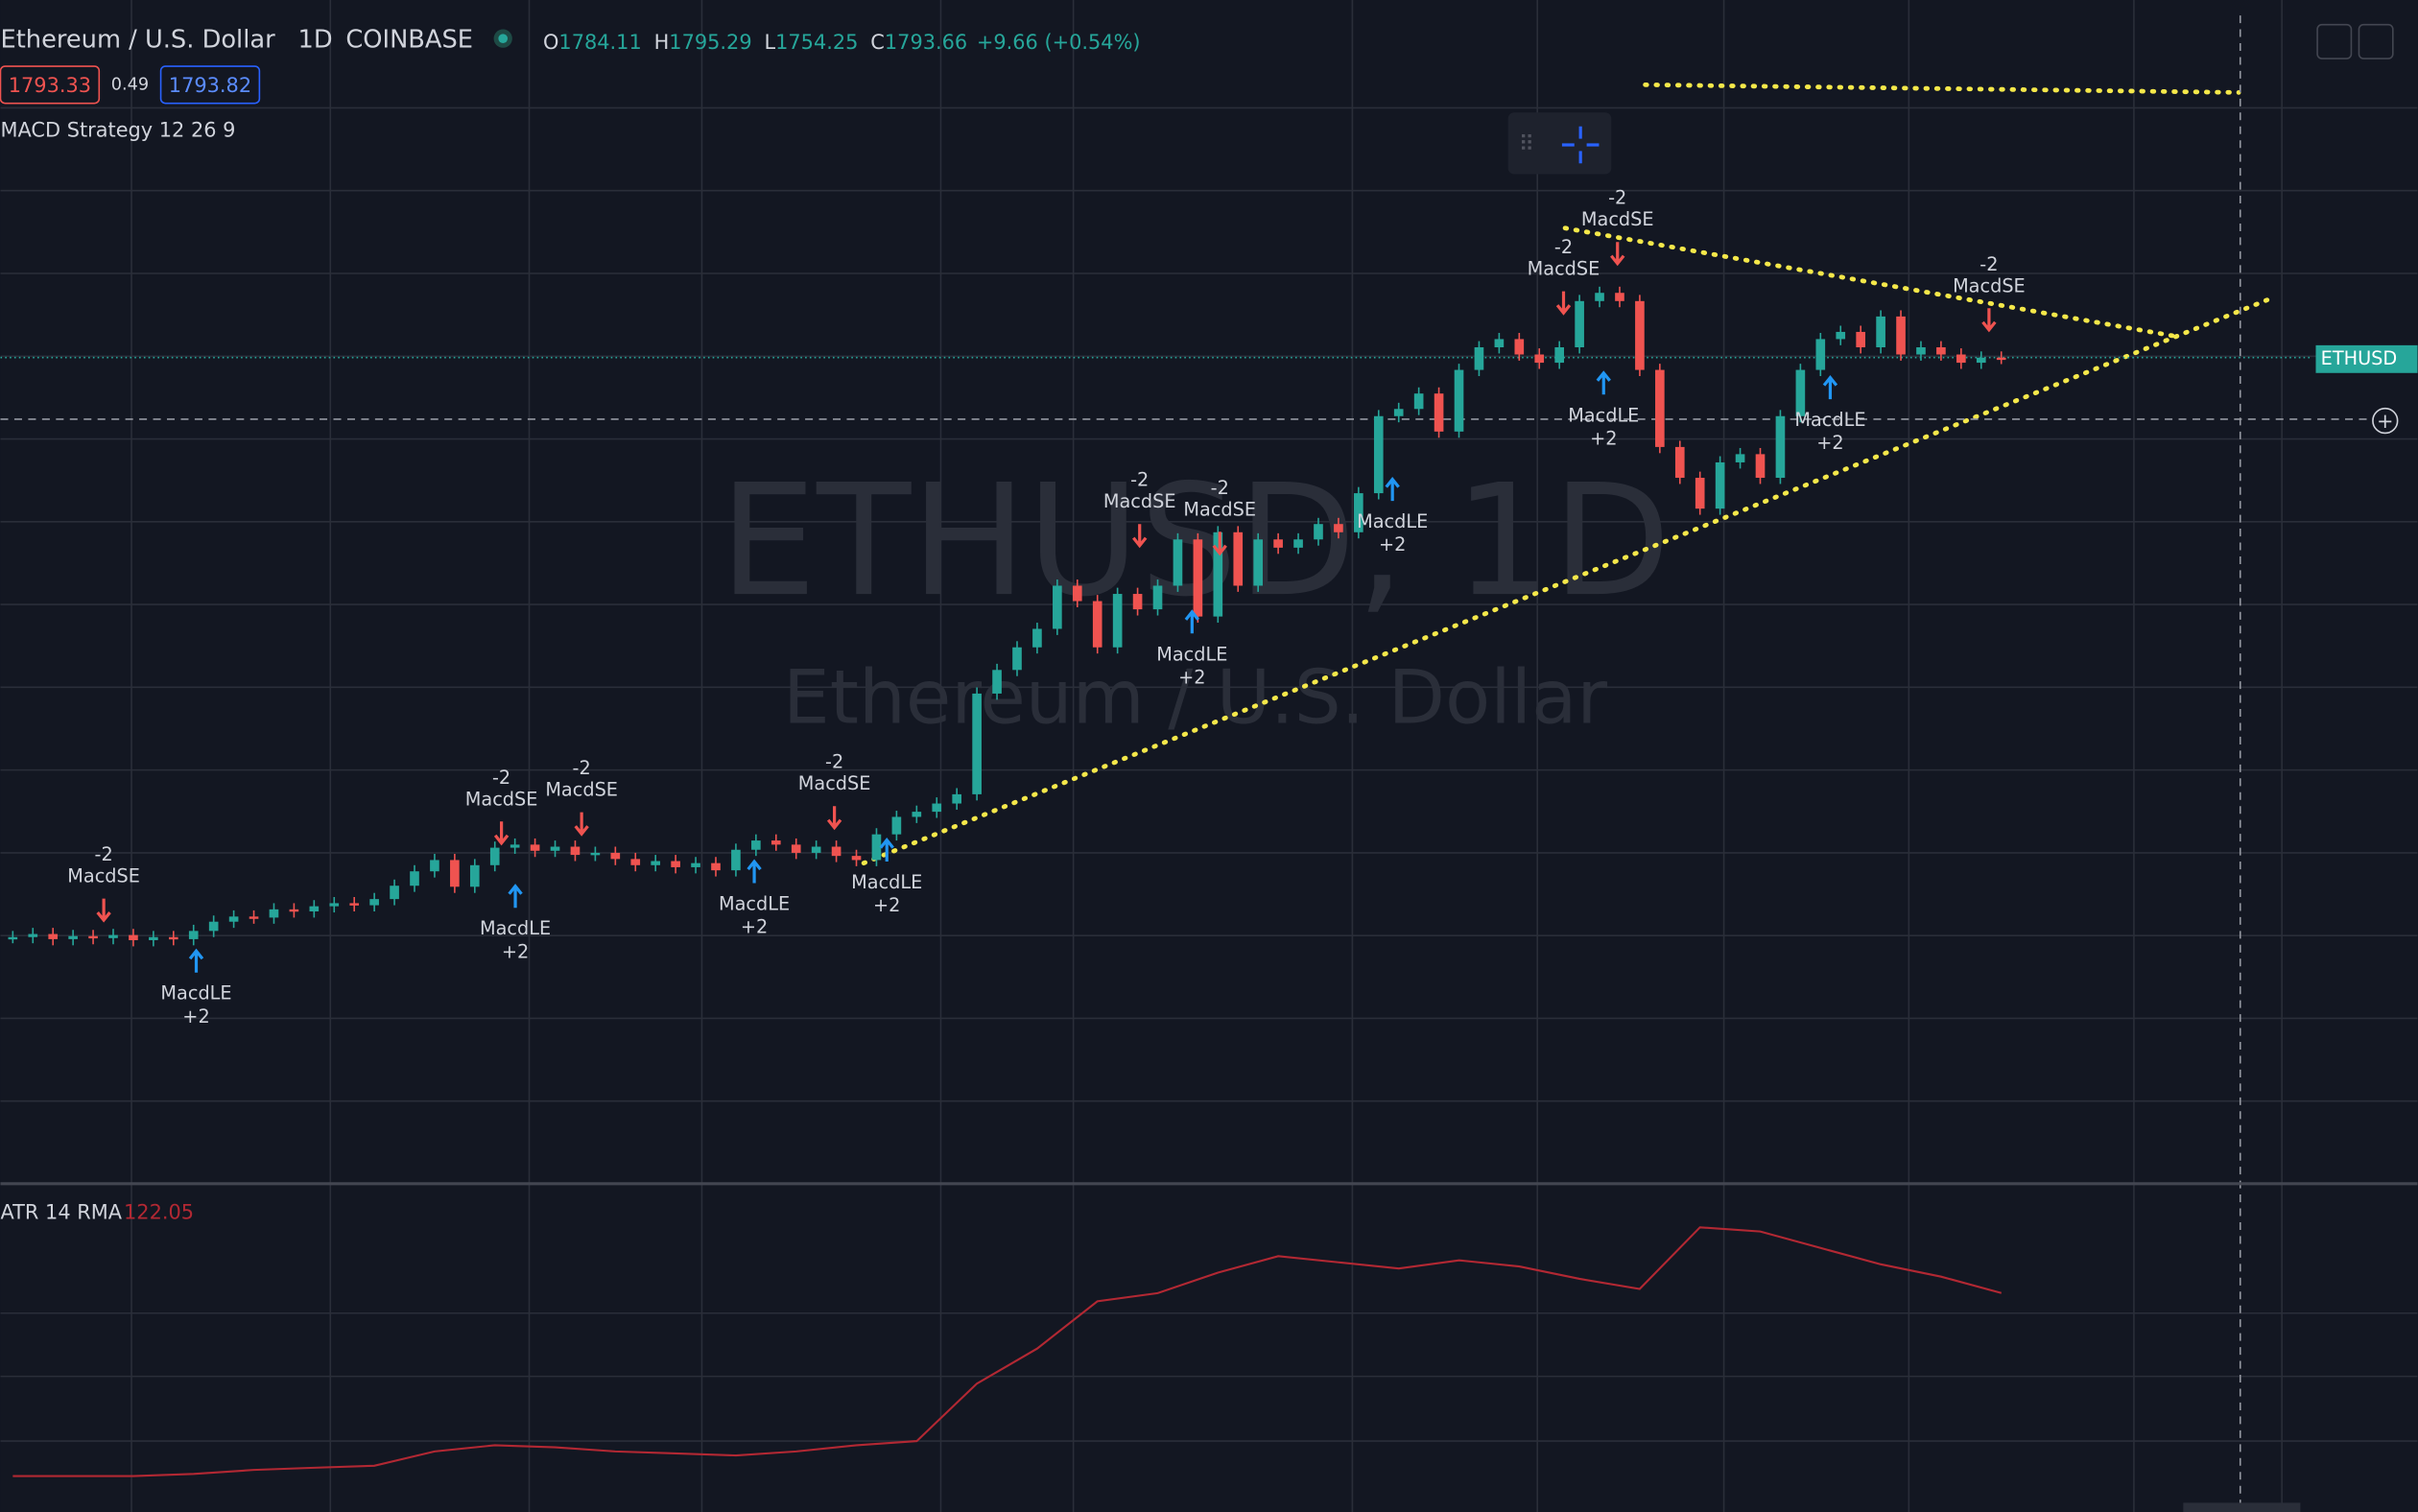 This screenshot has width=2418, height=1512. Describe the element at coordinates (316, 39) in the screenshot. I see `interval: 1D` at that location.